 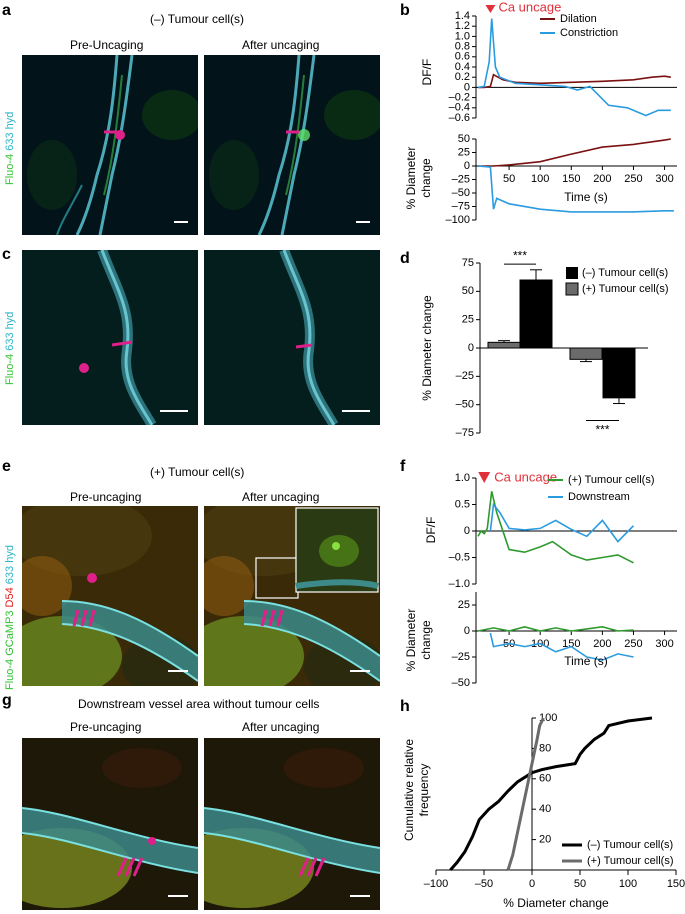 I want to click on b-top-y-tick-label: 0, so click(x=467, y=87).